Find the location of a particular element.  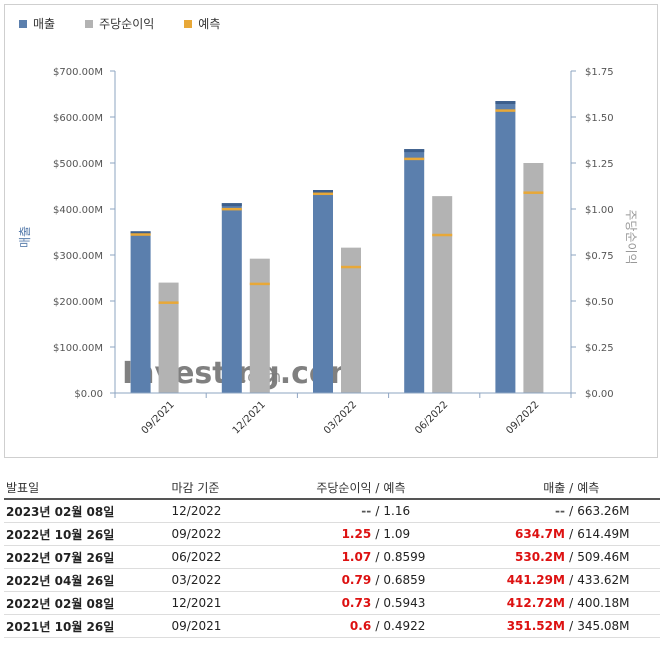

release-date: 2022년 02월 08일 is located at coordinates (87, 603).